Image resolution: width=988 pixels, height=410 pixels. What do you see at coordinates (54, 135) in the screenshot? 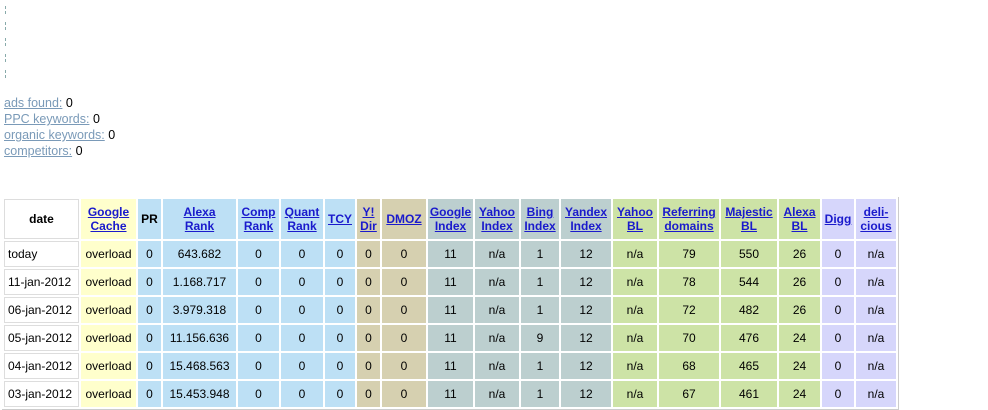
I see `stat-link: organic keywords:` at bounding box center [54, 135].